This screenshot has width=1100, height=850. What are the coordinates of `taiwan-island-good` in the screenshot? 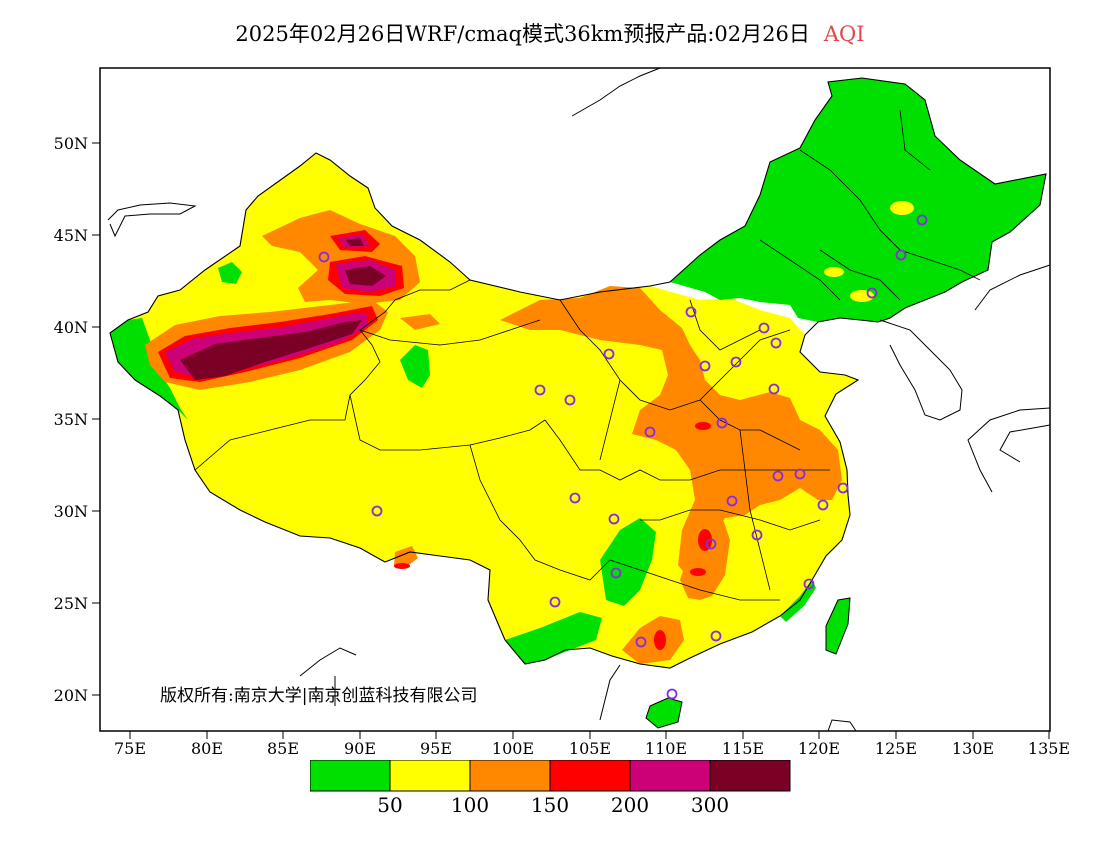 It's located at (838, 626).